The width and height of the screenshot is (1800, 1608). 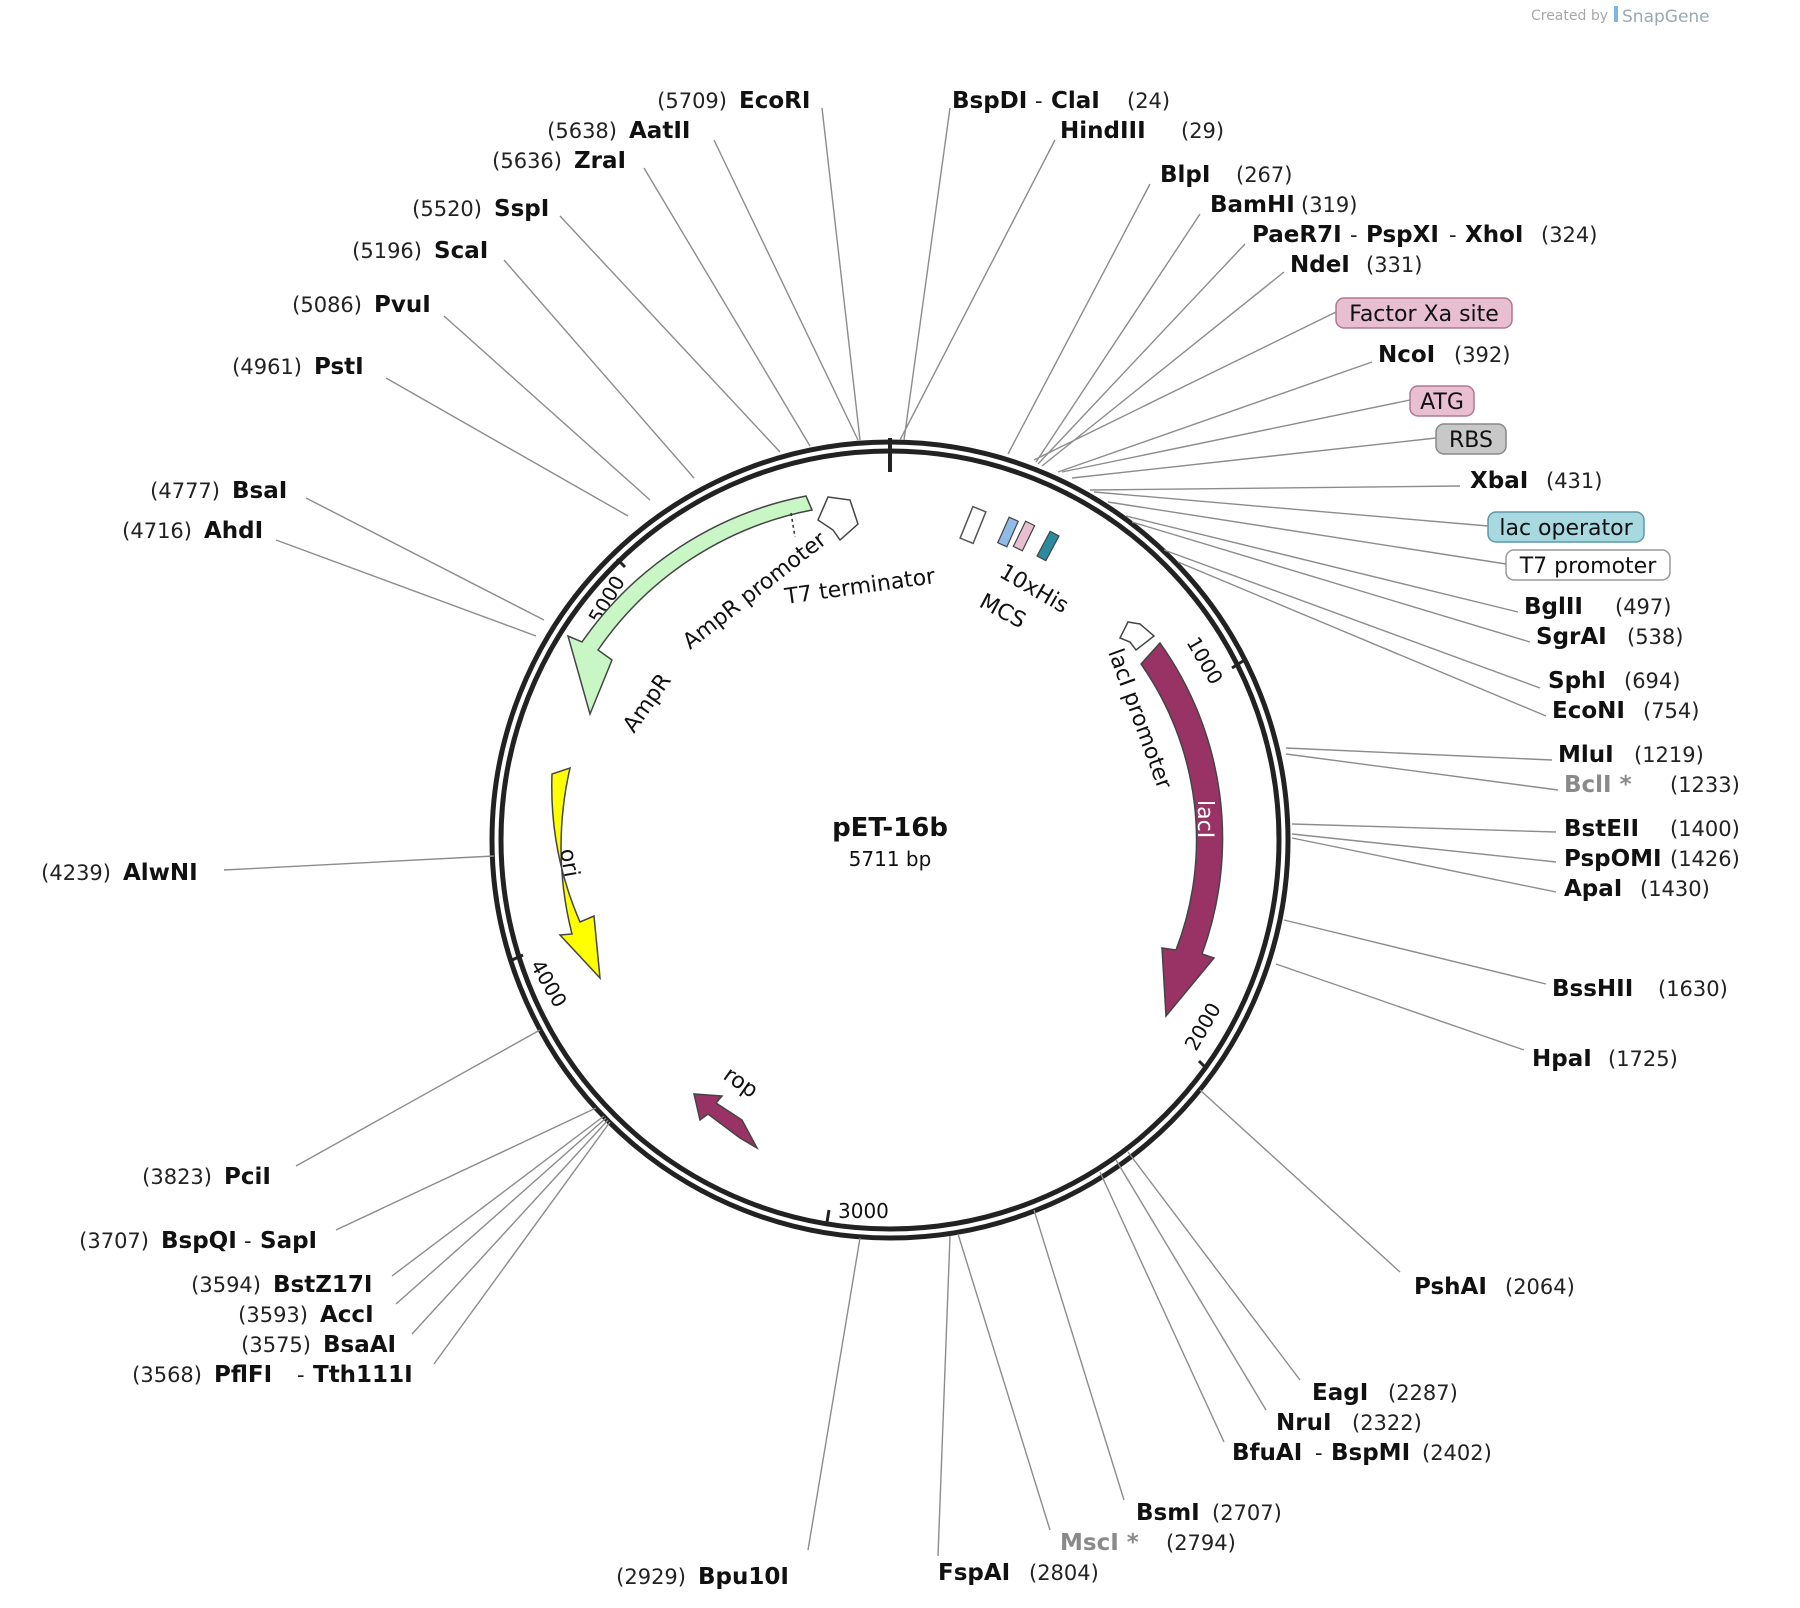 I want to click on site-right-4: PaeR7I - PspXI - XhoI (324), so click(x=1424, y=235).